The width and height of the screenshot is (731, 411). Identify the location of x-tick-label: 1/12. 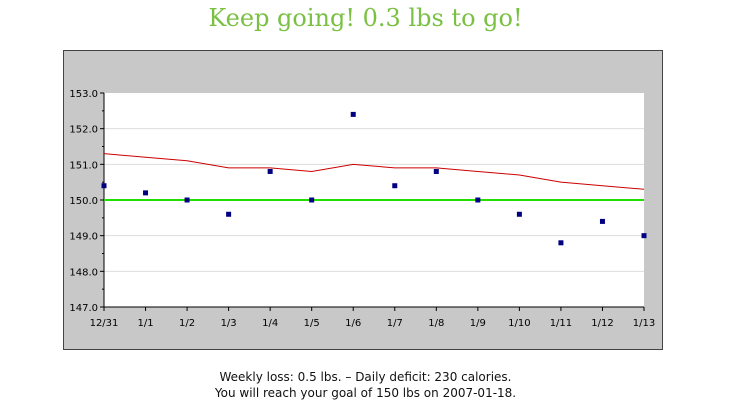
(602, 323).